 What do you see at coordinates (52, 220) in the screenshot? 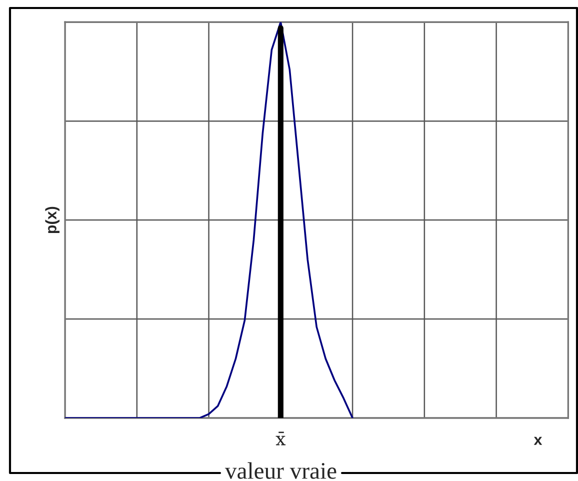
I see `y-axis-title: p(x)` at bounding box center [52, 220].